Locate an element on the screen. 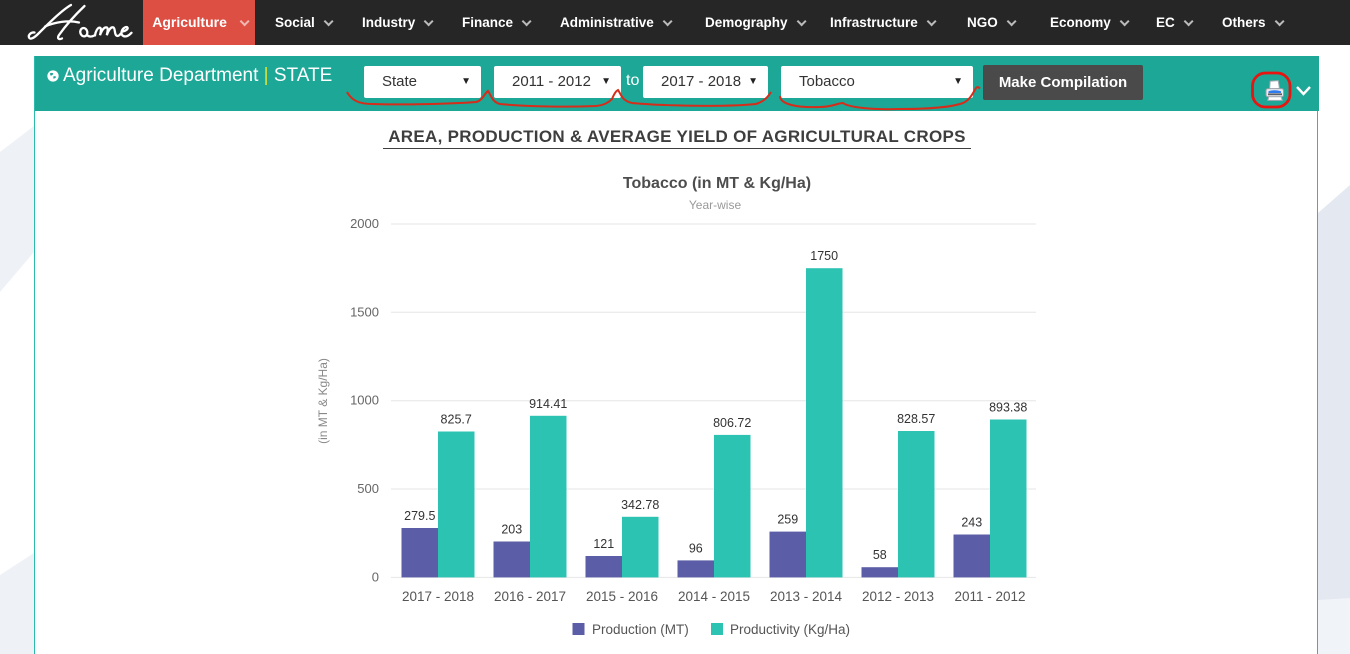  svg-text: 1000 is located at coordinates (364, 400).